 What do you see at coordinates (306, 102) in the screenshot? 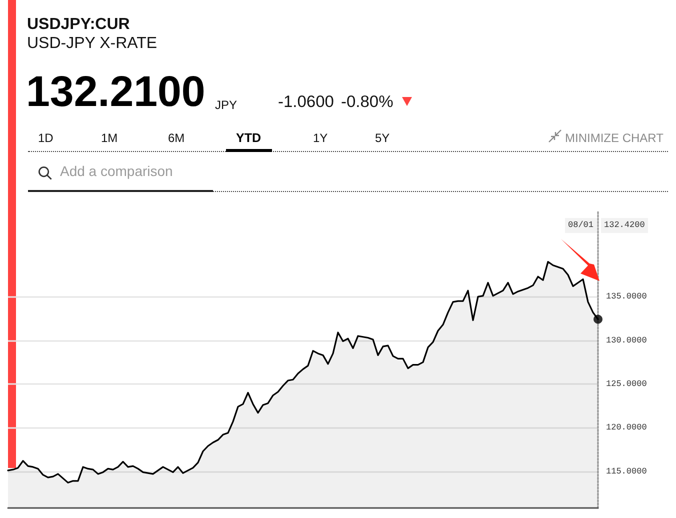
I see `text: -1.0600` at bounding box center [306, 102].